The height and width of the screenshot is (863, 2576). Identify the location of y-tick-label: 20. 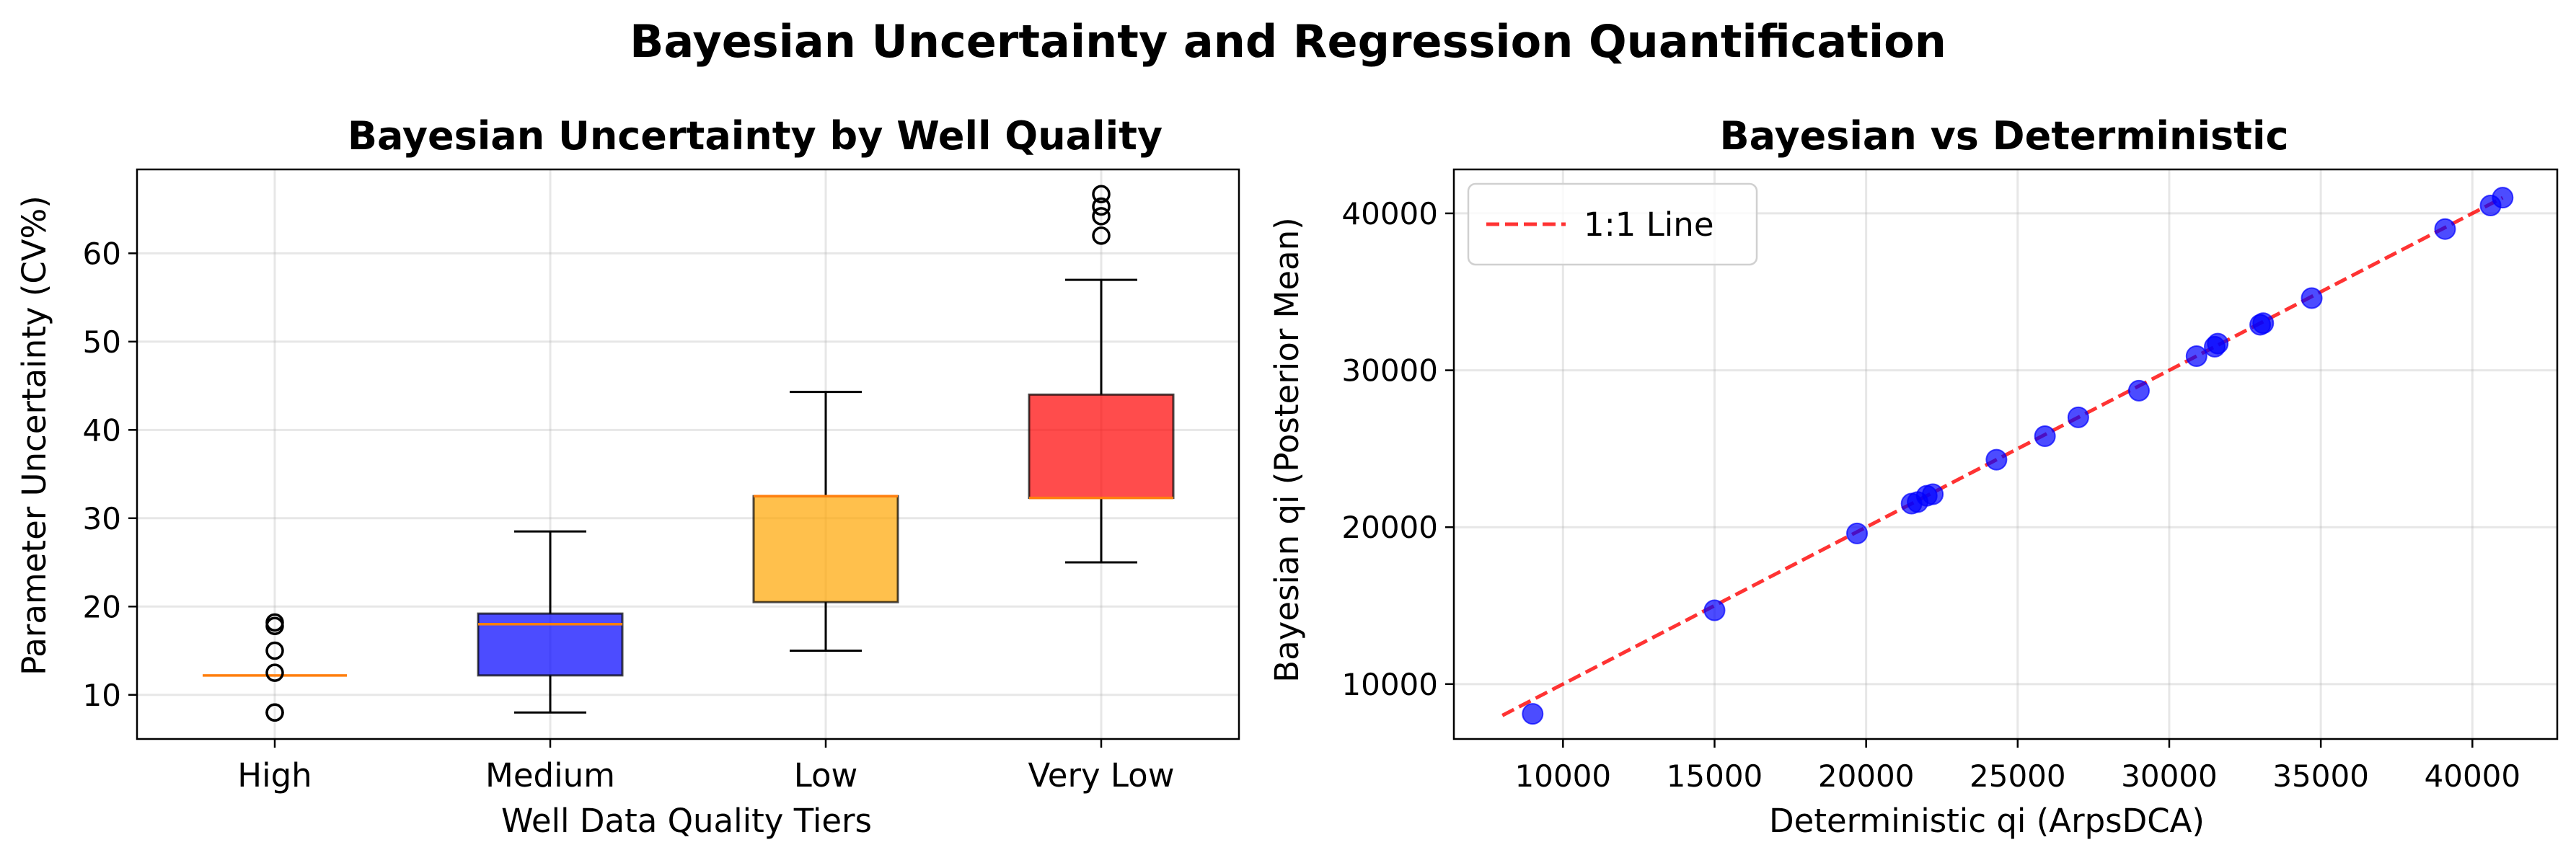
(102, 607).